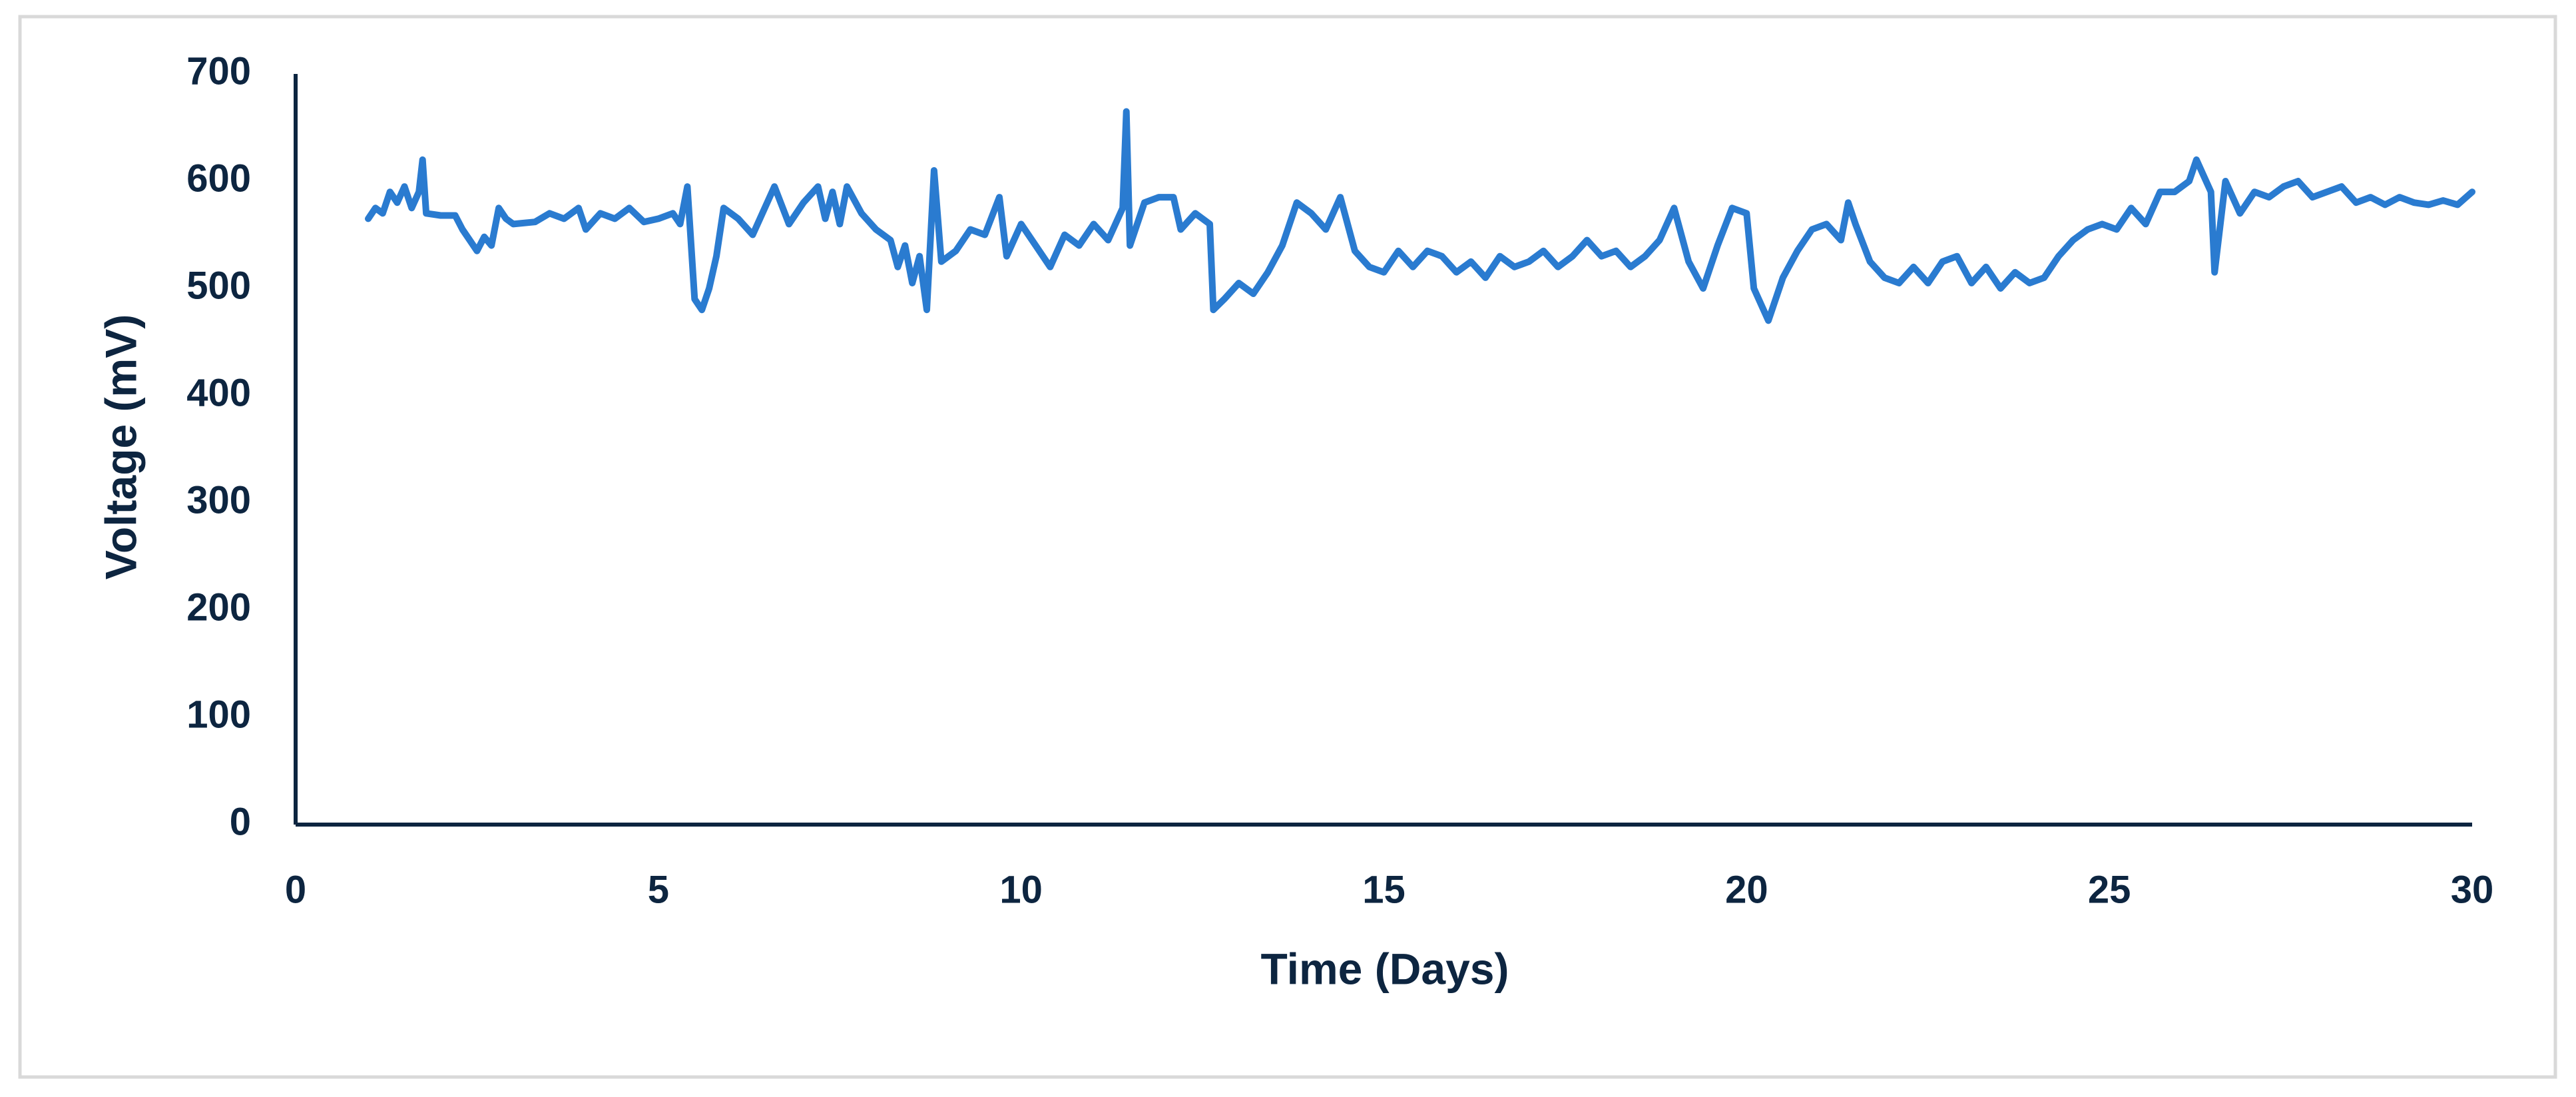 The height and width of the screenshot is (1097, 2576). Describe the element at coordinates (241, 821) in the screenshot. I see `y-tick-label: 0` at that location.